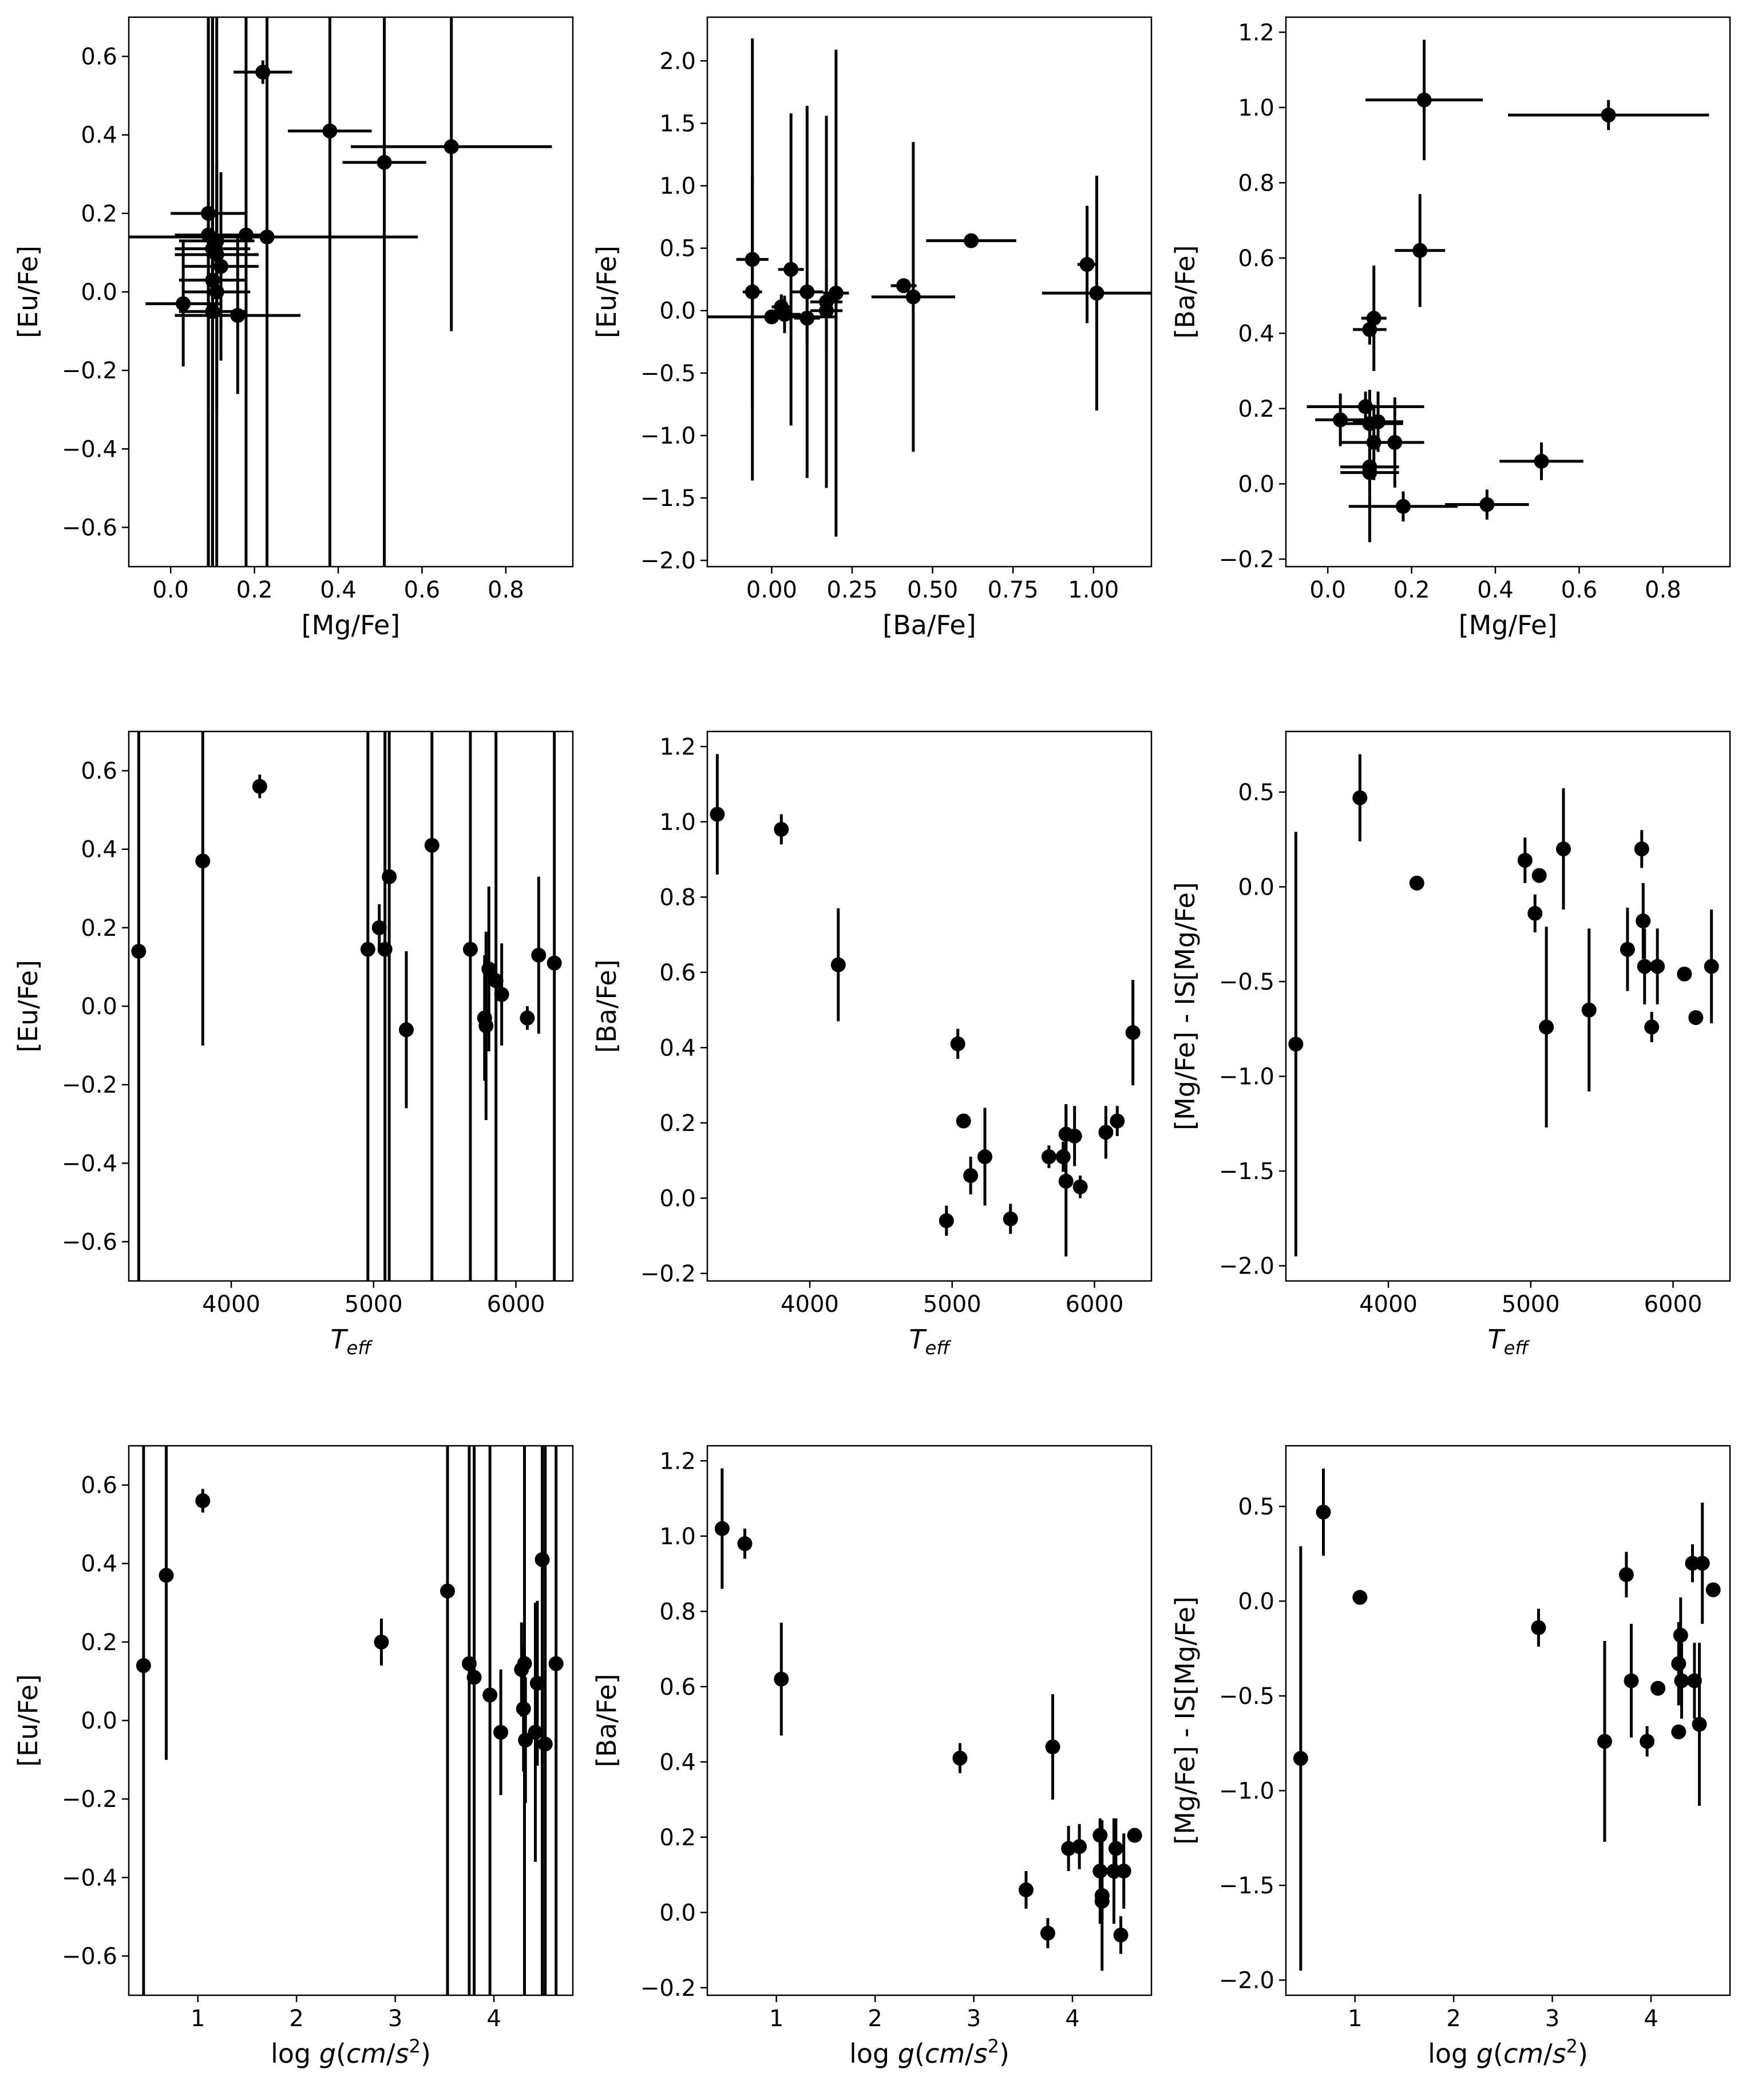 The height and width of the screenshot is (2100, 1742). Describe the element at coordinates (1185, 1006) in the screenshot. I see `y-axis-label: [Mg/Fe] - IS[Mg/Fe]` at that location.